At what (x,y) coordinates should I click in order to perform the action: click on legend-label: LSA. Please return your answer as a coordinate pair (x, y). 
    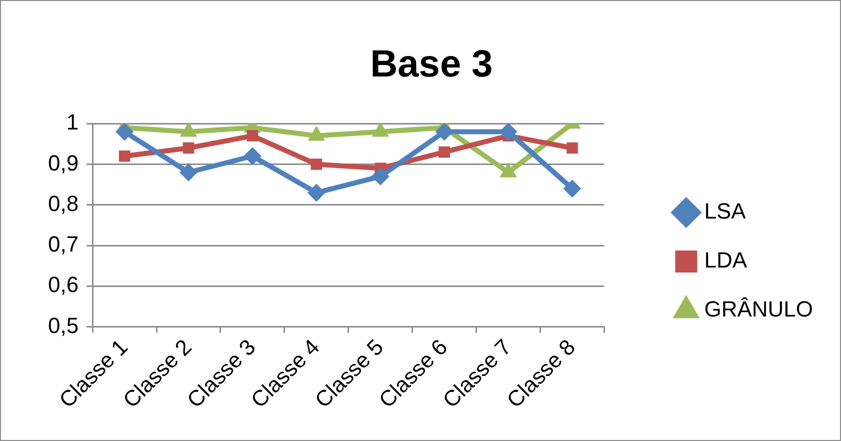
    Looking at the image, I should click on (725, 211).